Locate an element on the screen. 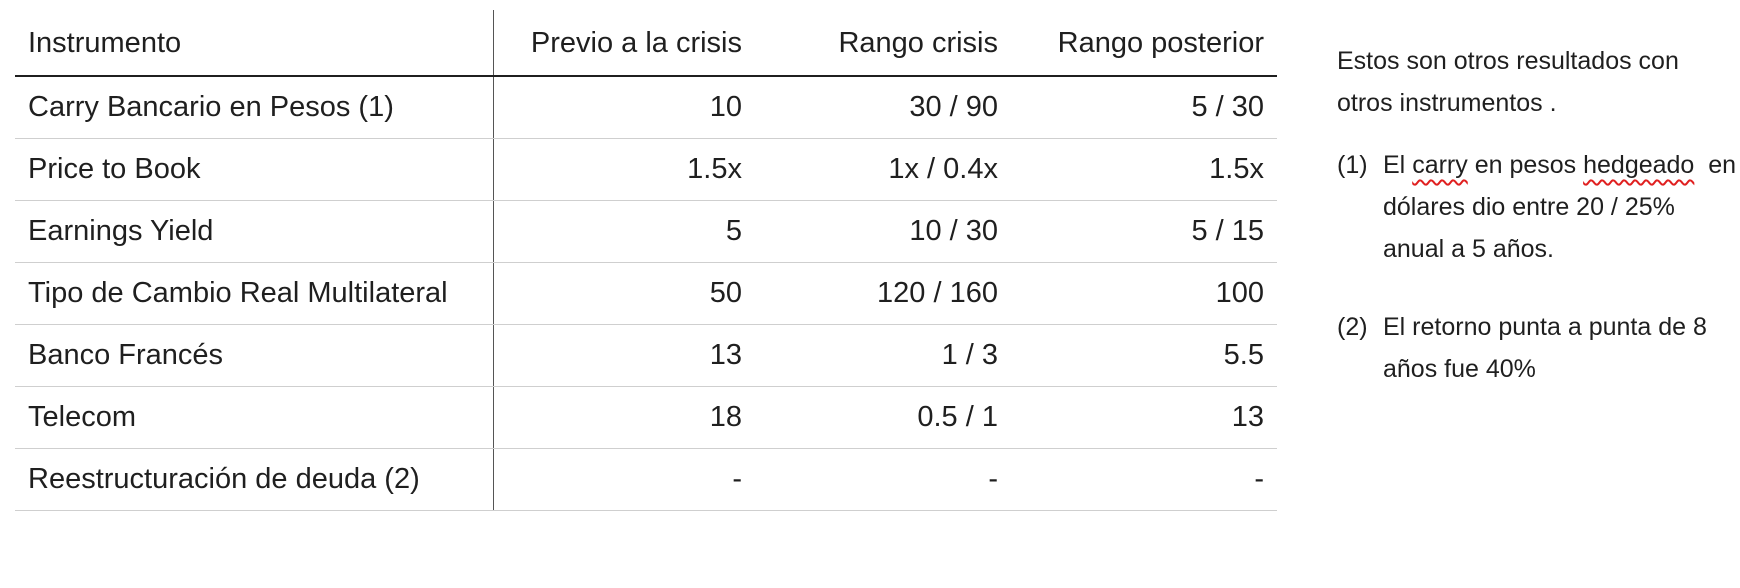 The image size is (1740, 588). cell-instrument: Banco Francés is located at coordinates (254, 355).